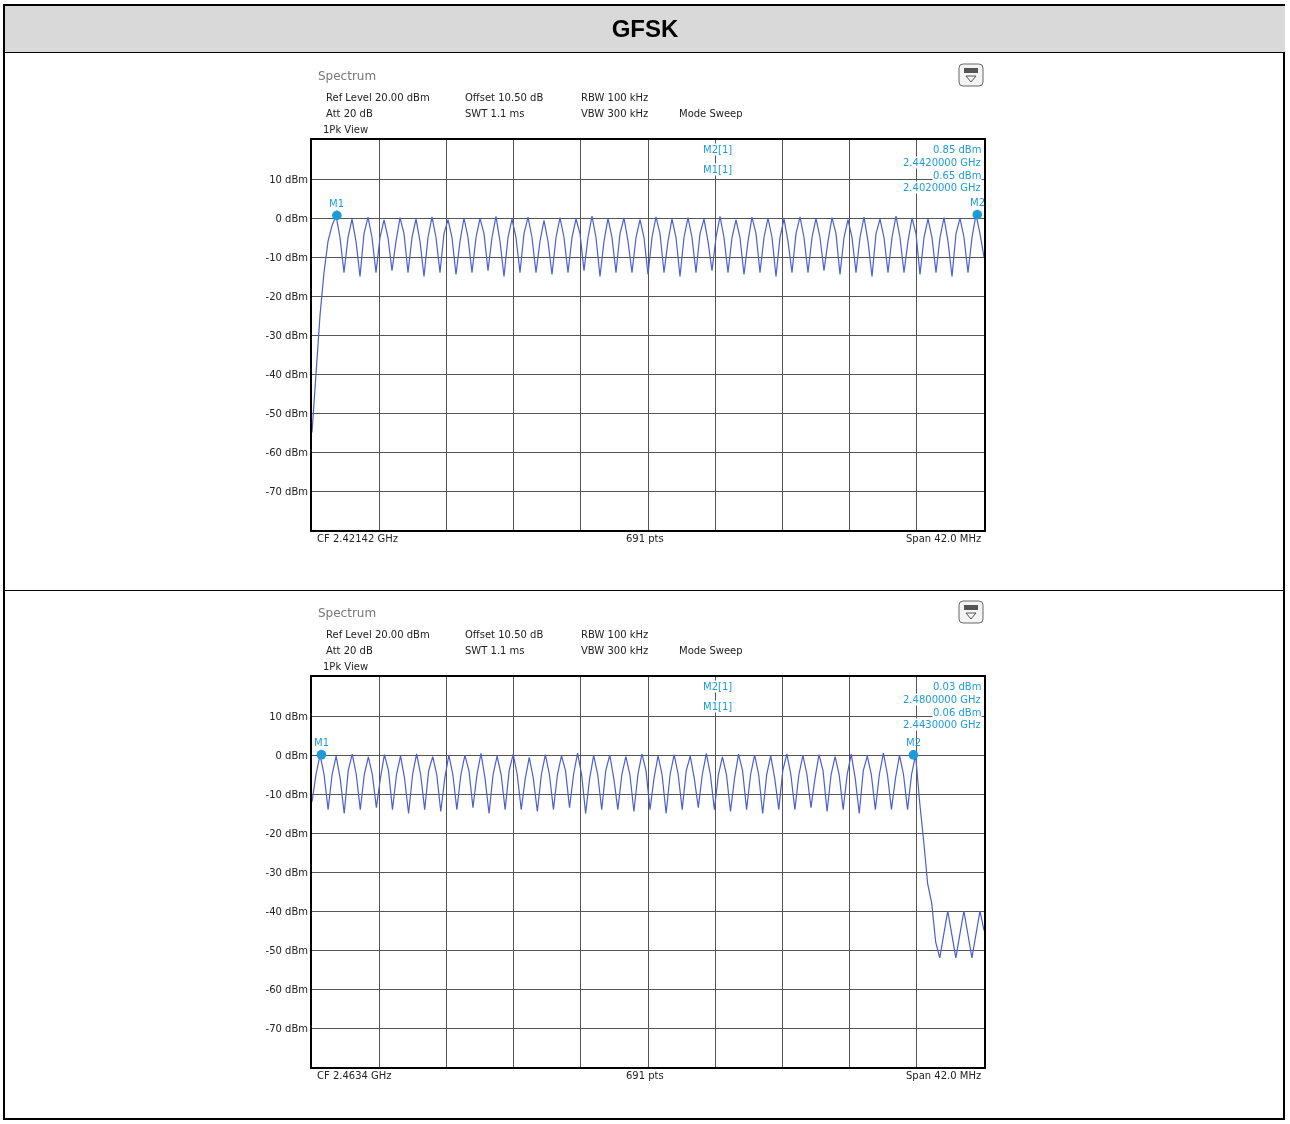 The width and height of the screenshot is (1290, 1124). What do you see at coordinates (354, 1075) in the screenshot?
I see `text: CF 2.4634 GHz` at bounding box center [354, 1075].